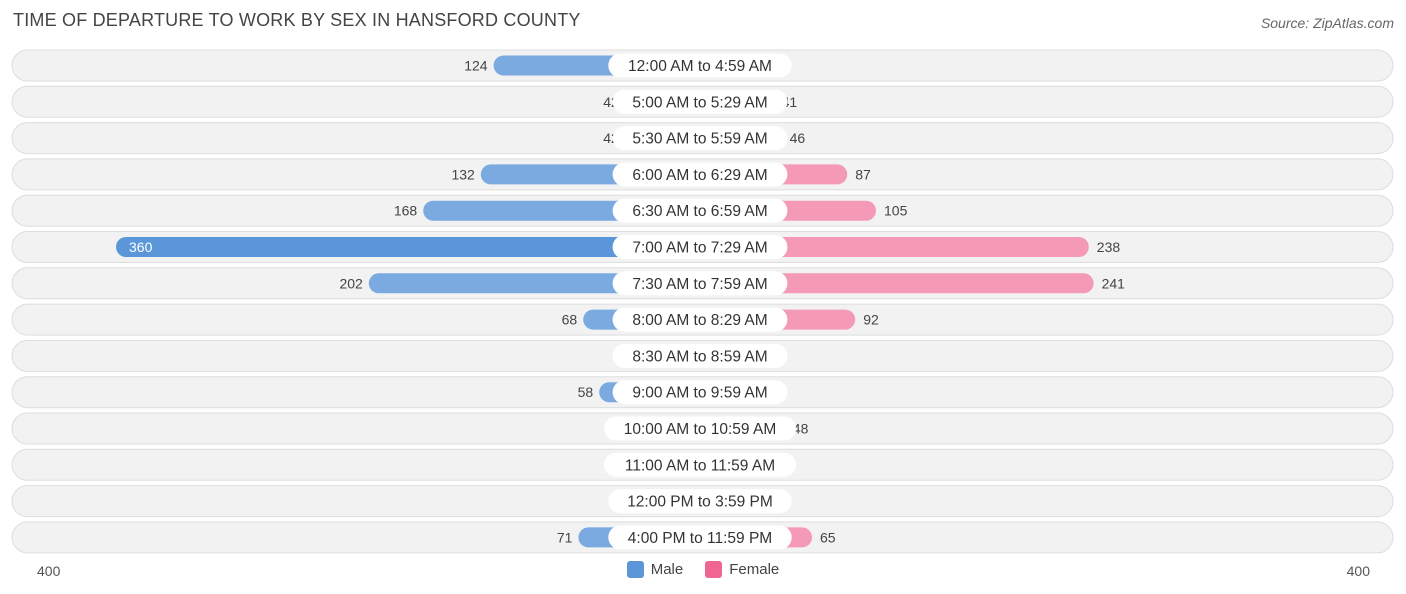 This screenshot has height=594, width=1406. What do you see at coordinates (828, 537) in the screenshot?
I see `female-value-label: 65` at bounding box center [828, 537].